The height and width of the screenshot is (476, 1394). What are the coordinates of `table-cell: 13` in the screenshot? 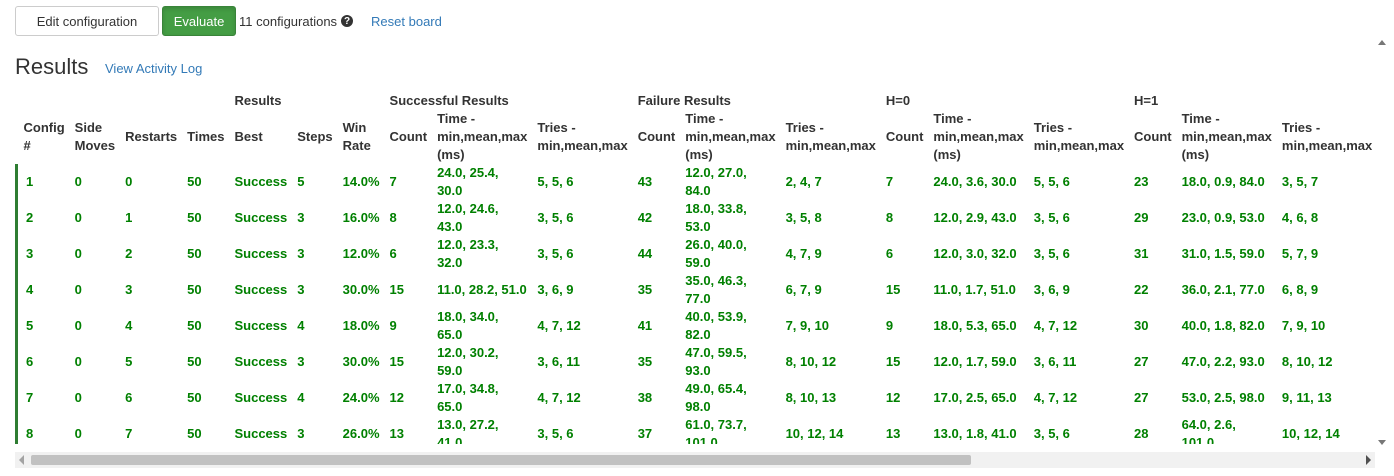 It's located at (396, 433).